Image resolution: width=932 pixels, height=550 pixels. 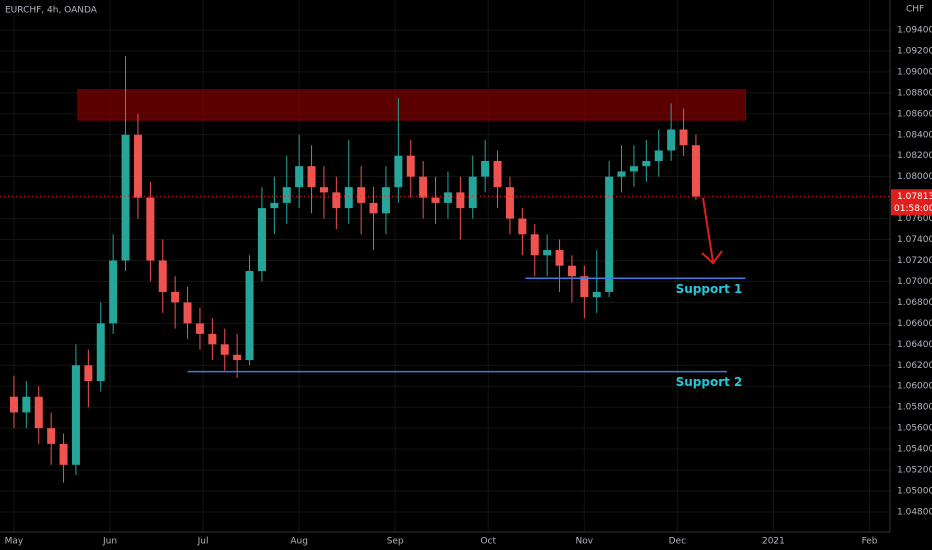 I want to click on y-tick-label: 1.08000, so click(x=914, y=177).